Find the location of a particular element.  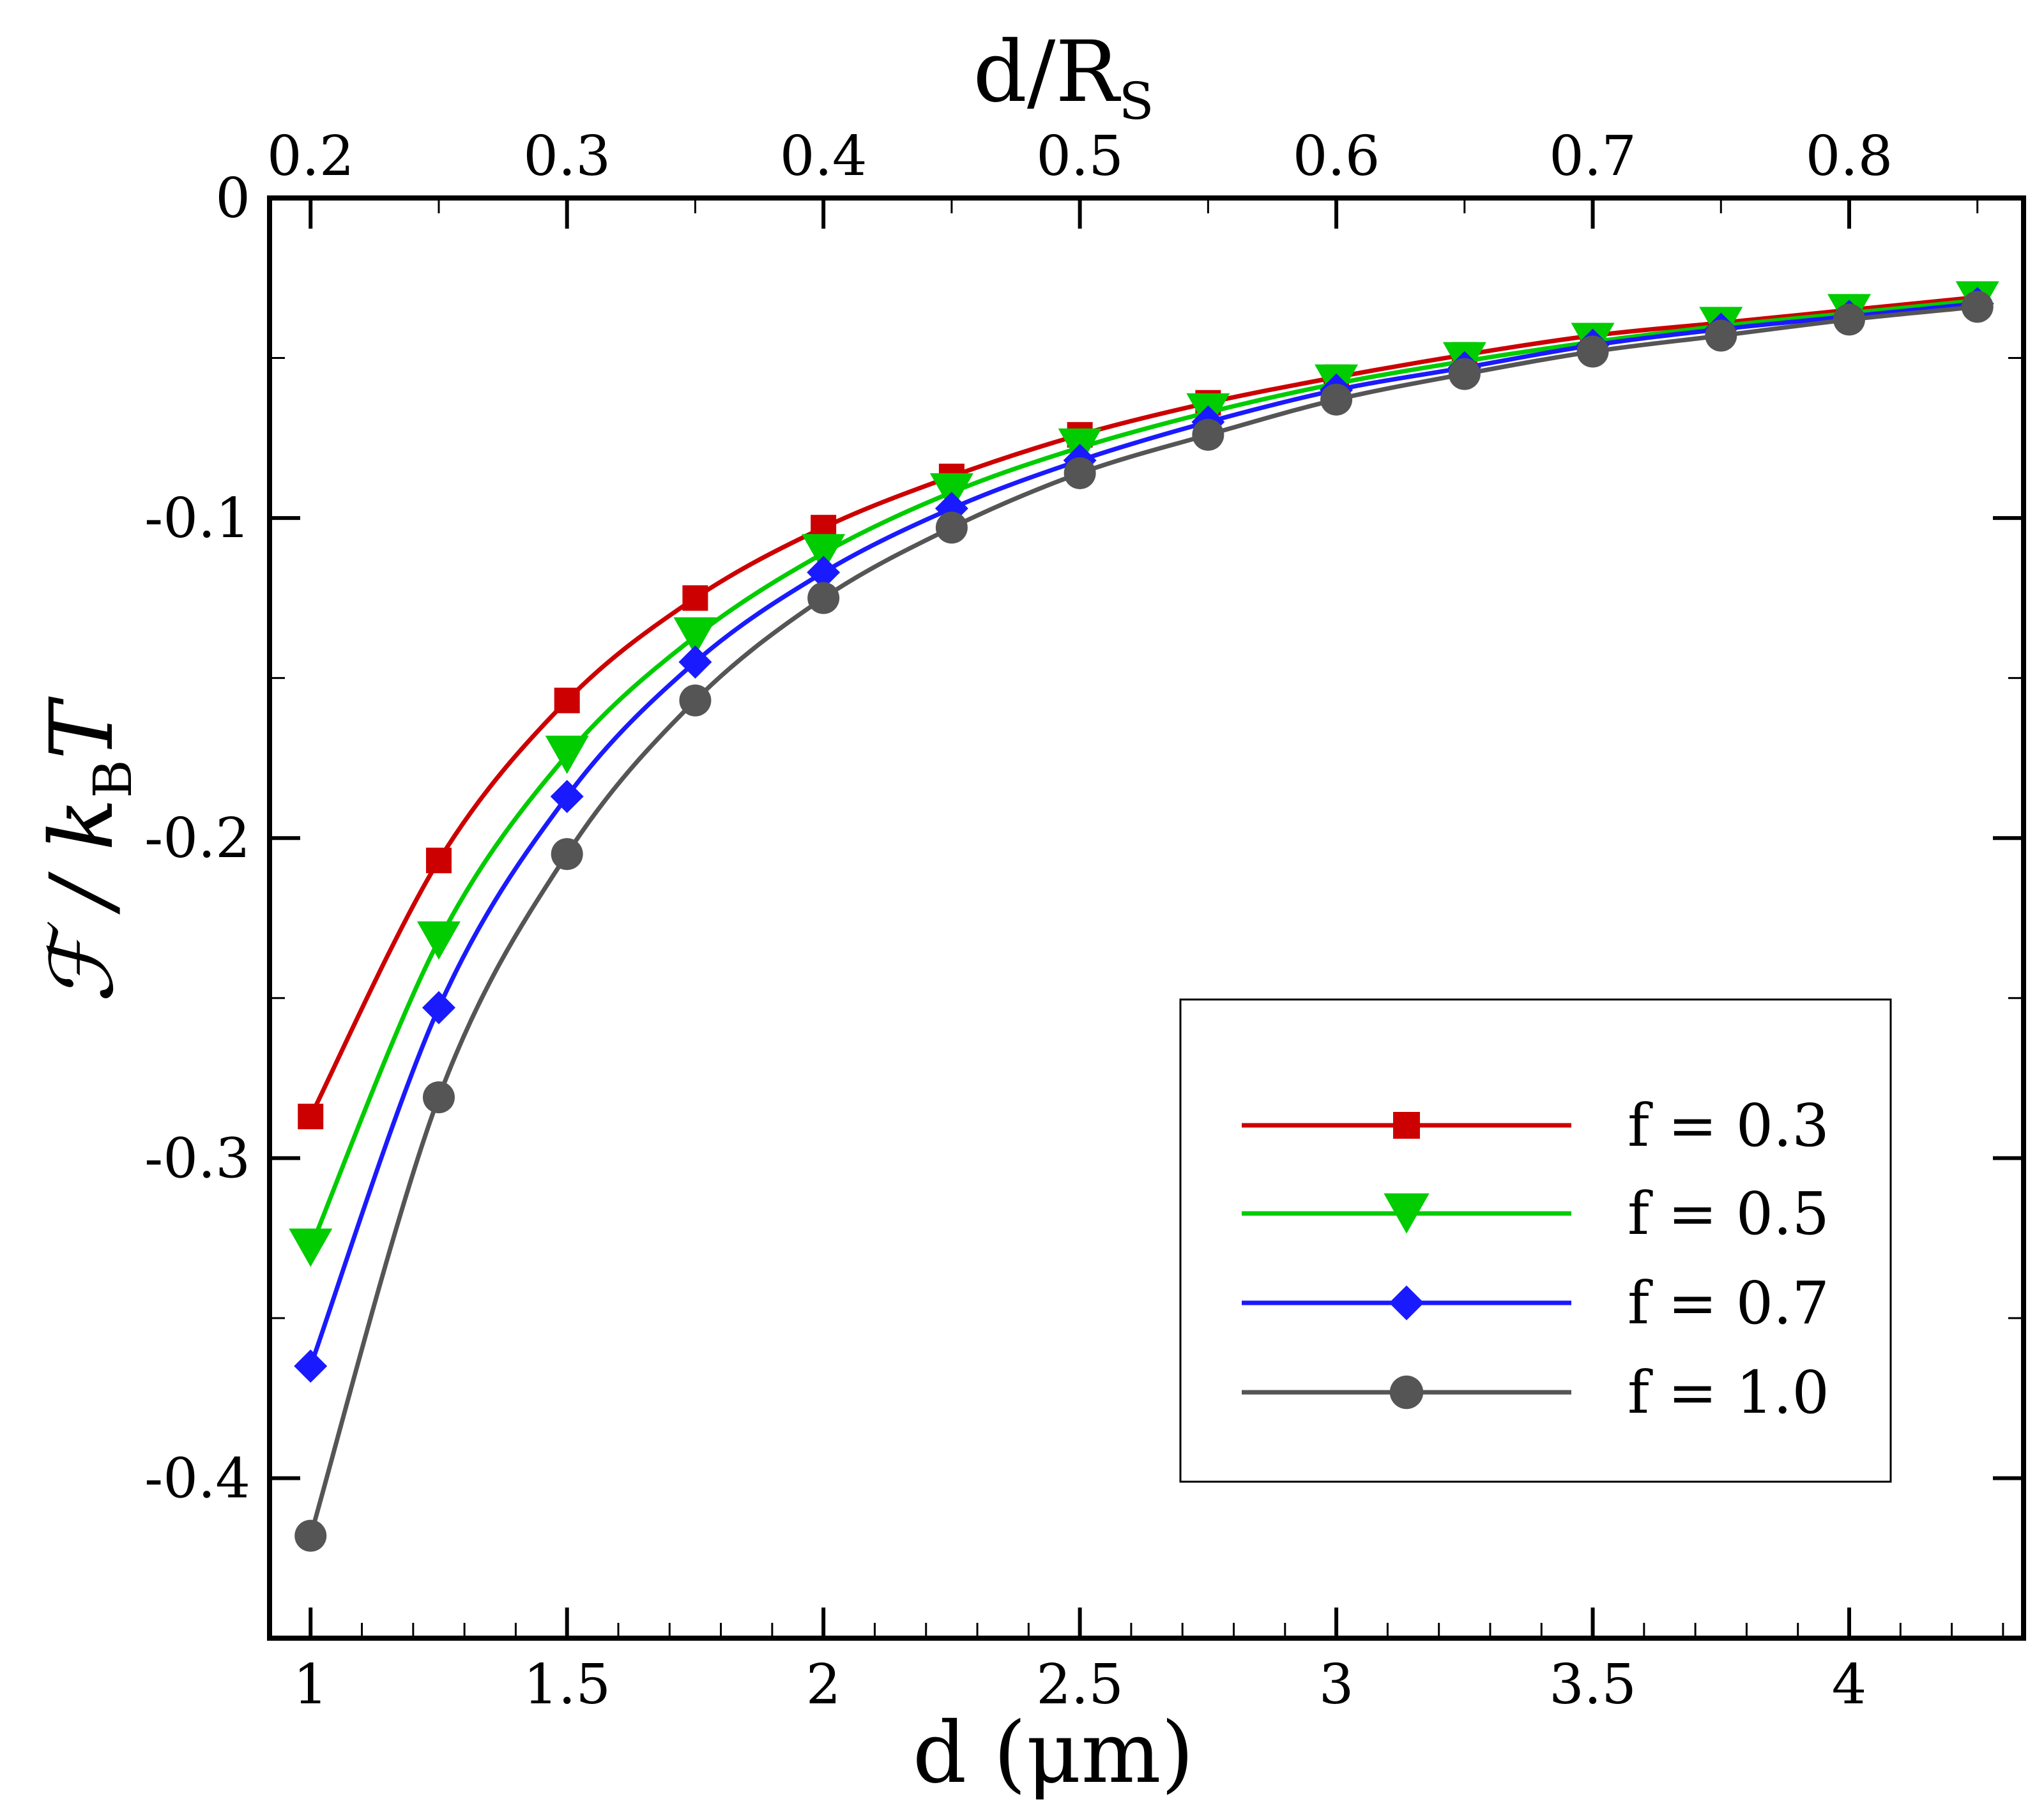

top-x-tick-label: 0.2 is located at coordinates (311, 156).